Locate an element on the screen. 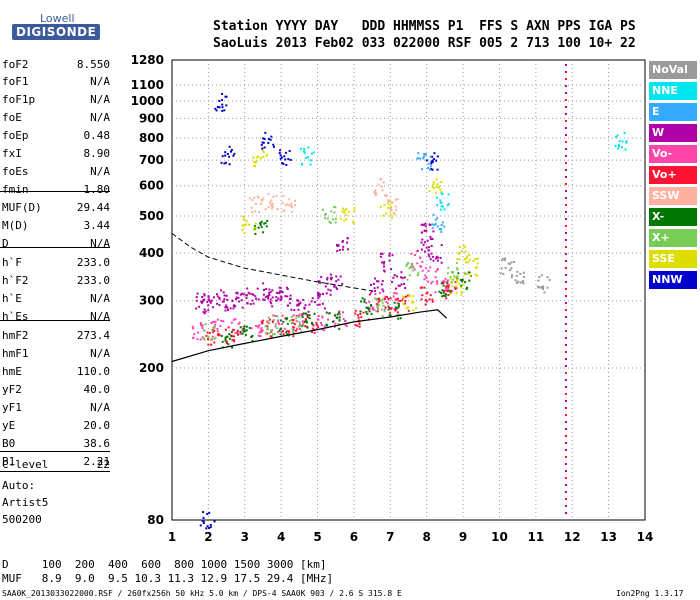 This screenshot has width=700, height=600. param-row-m-d-: M(D) 3.44 is located at coordinates (56, 226).